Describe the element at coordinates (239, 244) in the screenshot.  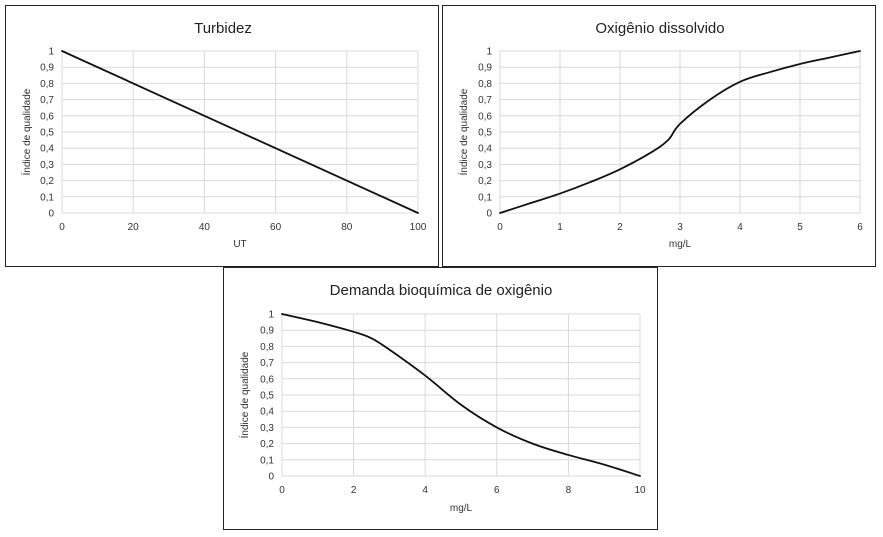
I see `x-axis-label: UT` at that location.